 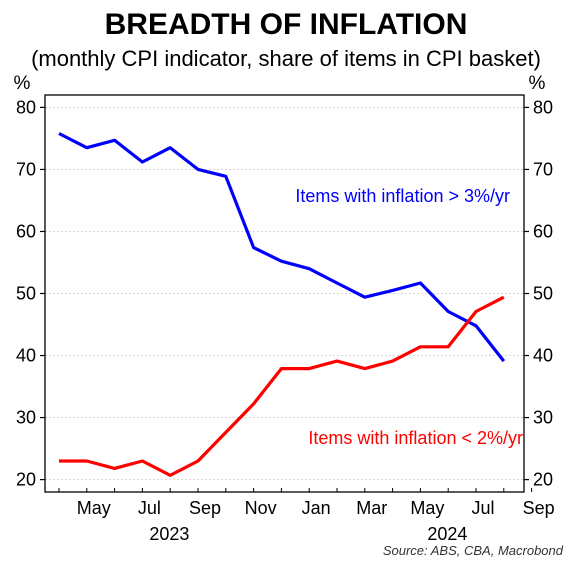 I want to click on x-tick-label-mar: Mar, so click(x=371, y=508).